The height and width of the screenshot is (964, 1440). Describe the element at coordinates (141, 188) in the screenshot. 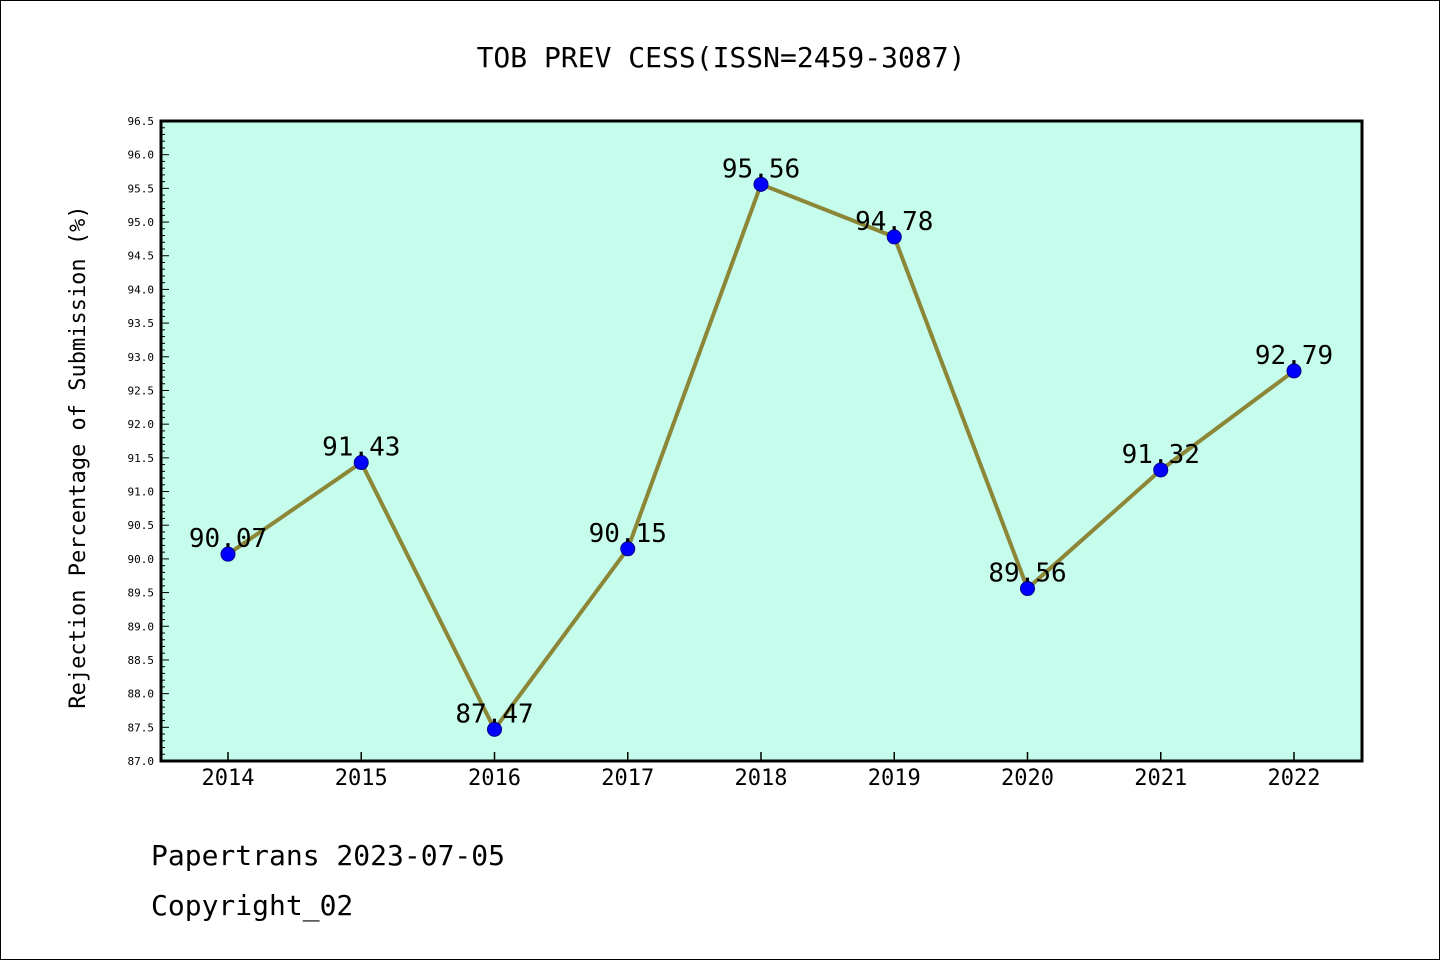

I see `y-tick-label: 95.5` at that location.